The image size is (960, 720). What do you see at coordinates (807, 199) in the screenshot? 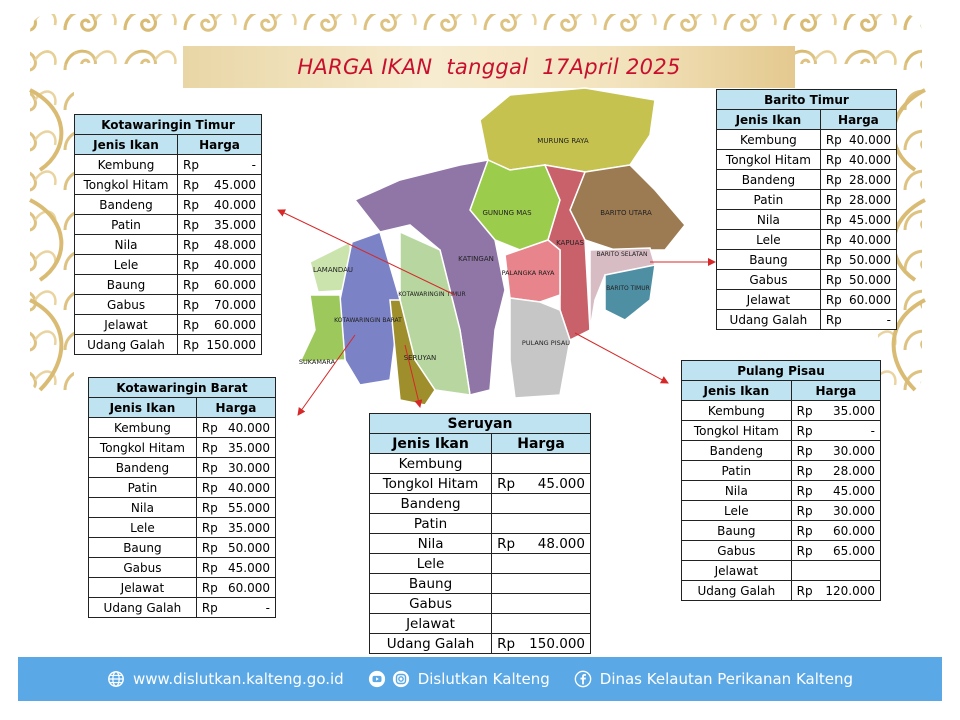
I see `table-row: Patin Rp 28.000` at bounding box center [807, 199].